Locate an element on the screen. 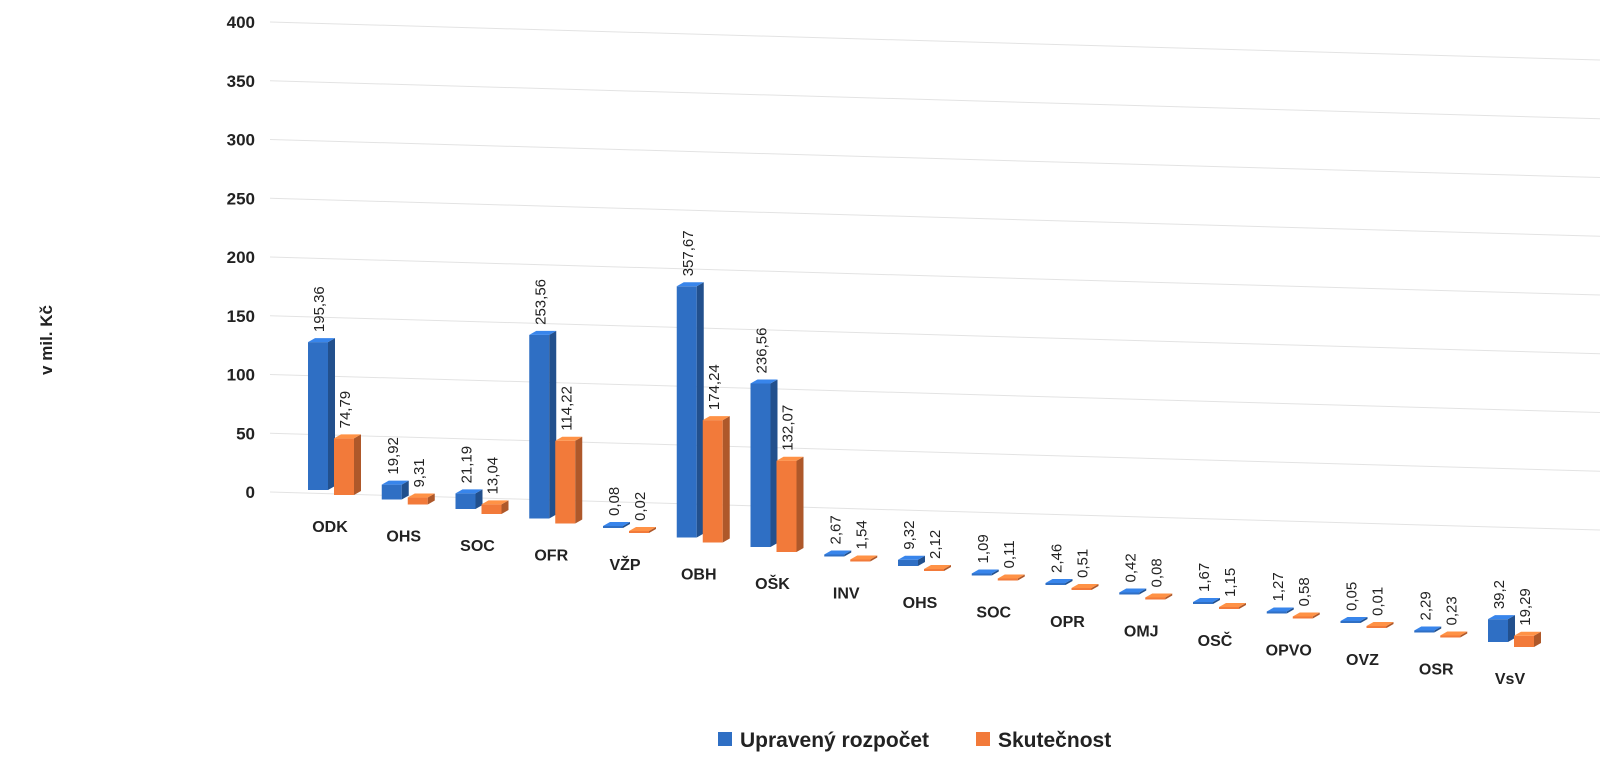  data-label: 114,22 is located at coordinates (566, 408).